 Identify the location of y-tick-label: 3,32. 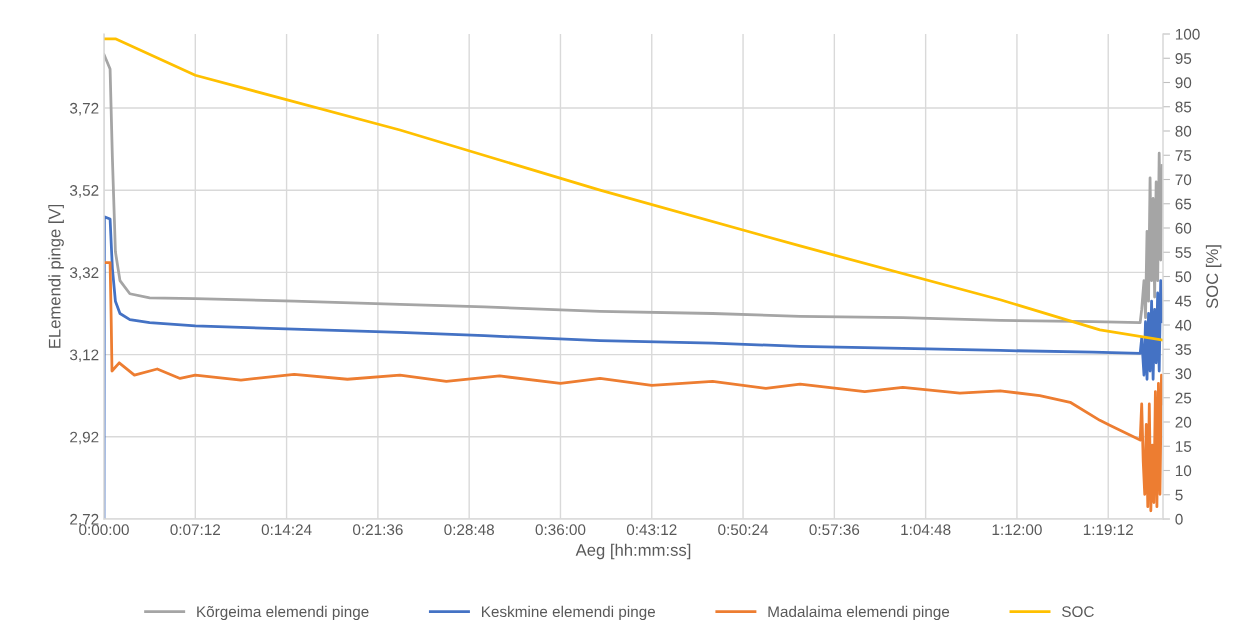
(84, 273).